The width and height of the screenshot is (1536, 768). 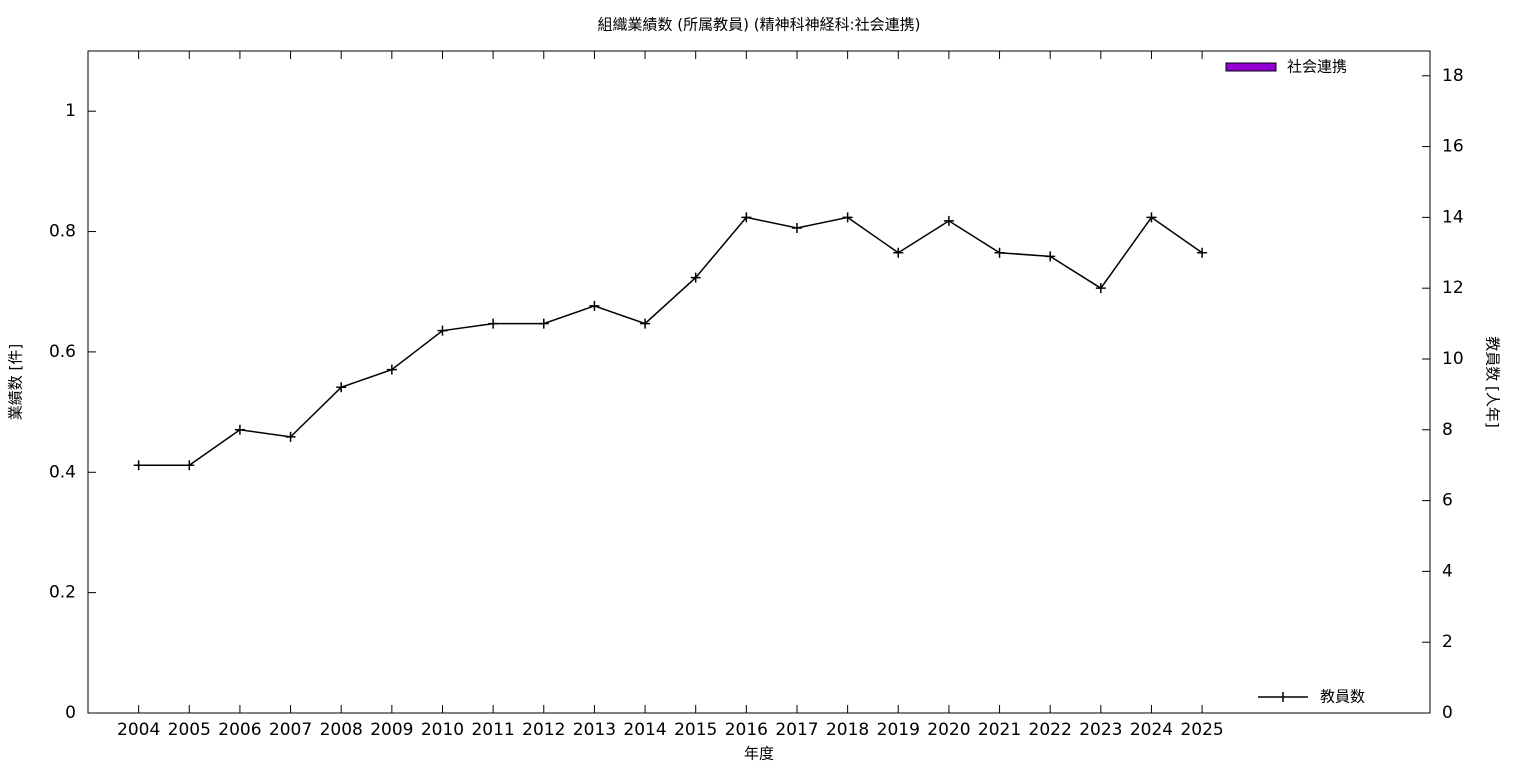 What do you see at coordinates (70, 713) in the screenshot?
I see `y-tick-label: 0` at bounding box center [70, 713].